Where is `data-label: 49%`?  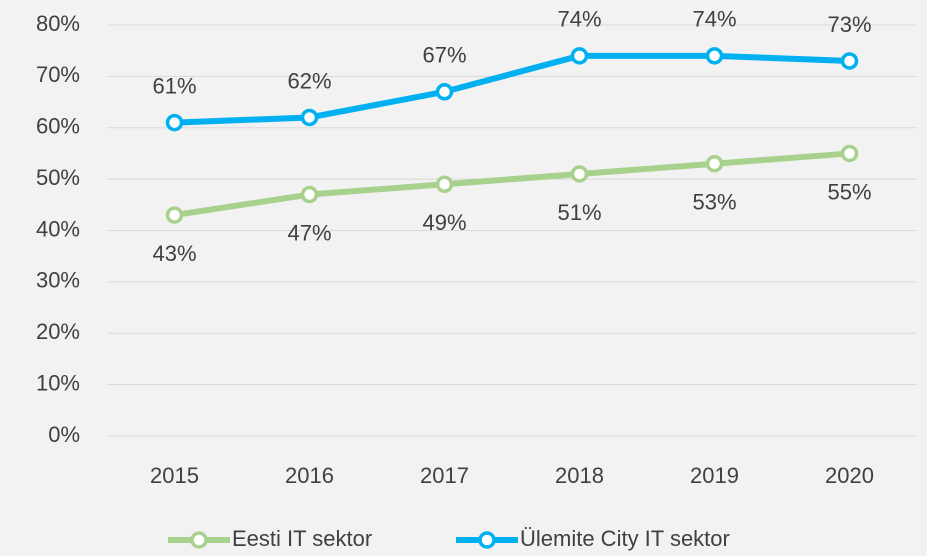 data-label: 49% is located at coordinates (444, 222).